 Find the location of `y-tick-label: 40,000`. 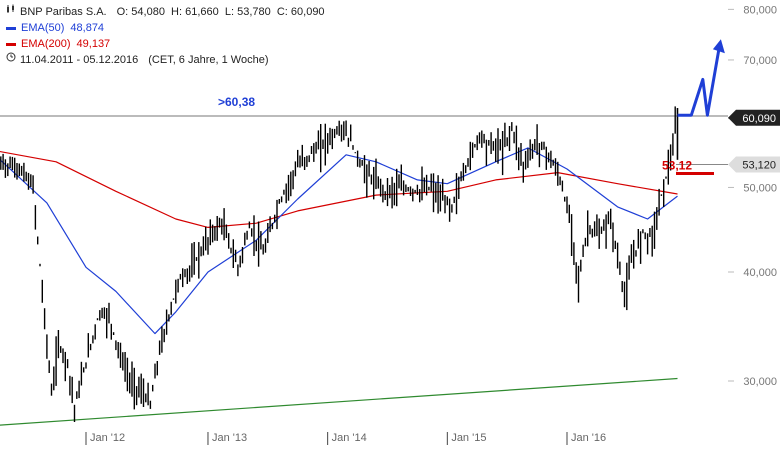

y-tick-label: 40,000 is located at coordinates (760, 273).